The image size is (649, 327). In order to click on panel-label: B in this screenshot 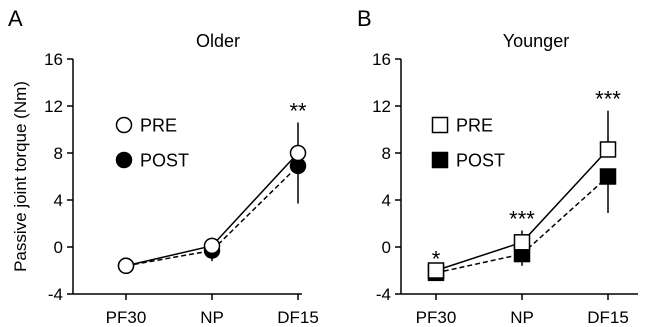, I will do `click(364, 18)`.